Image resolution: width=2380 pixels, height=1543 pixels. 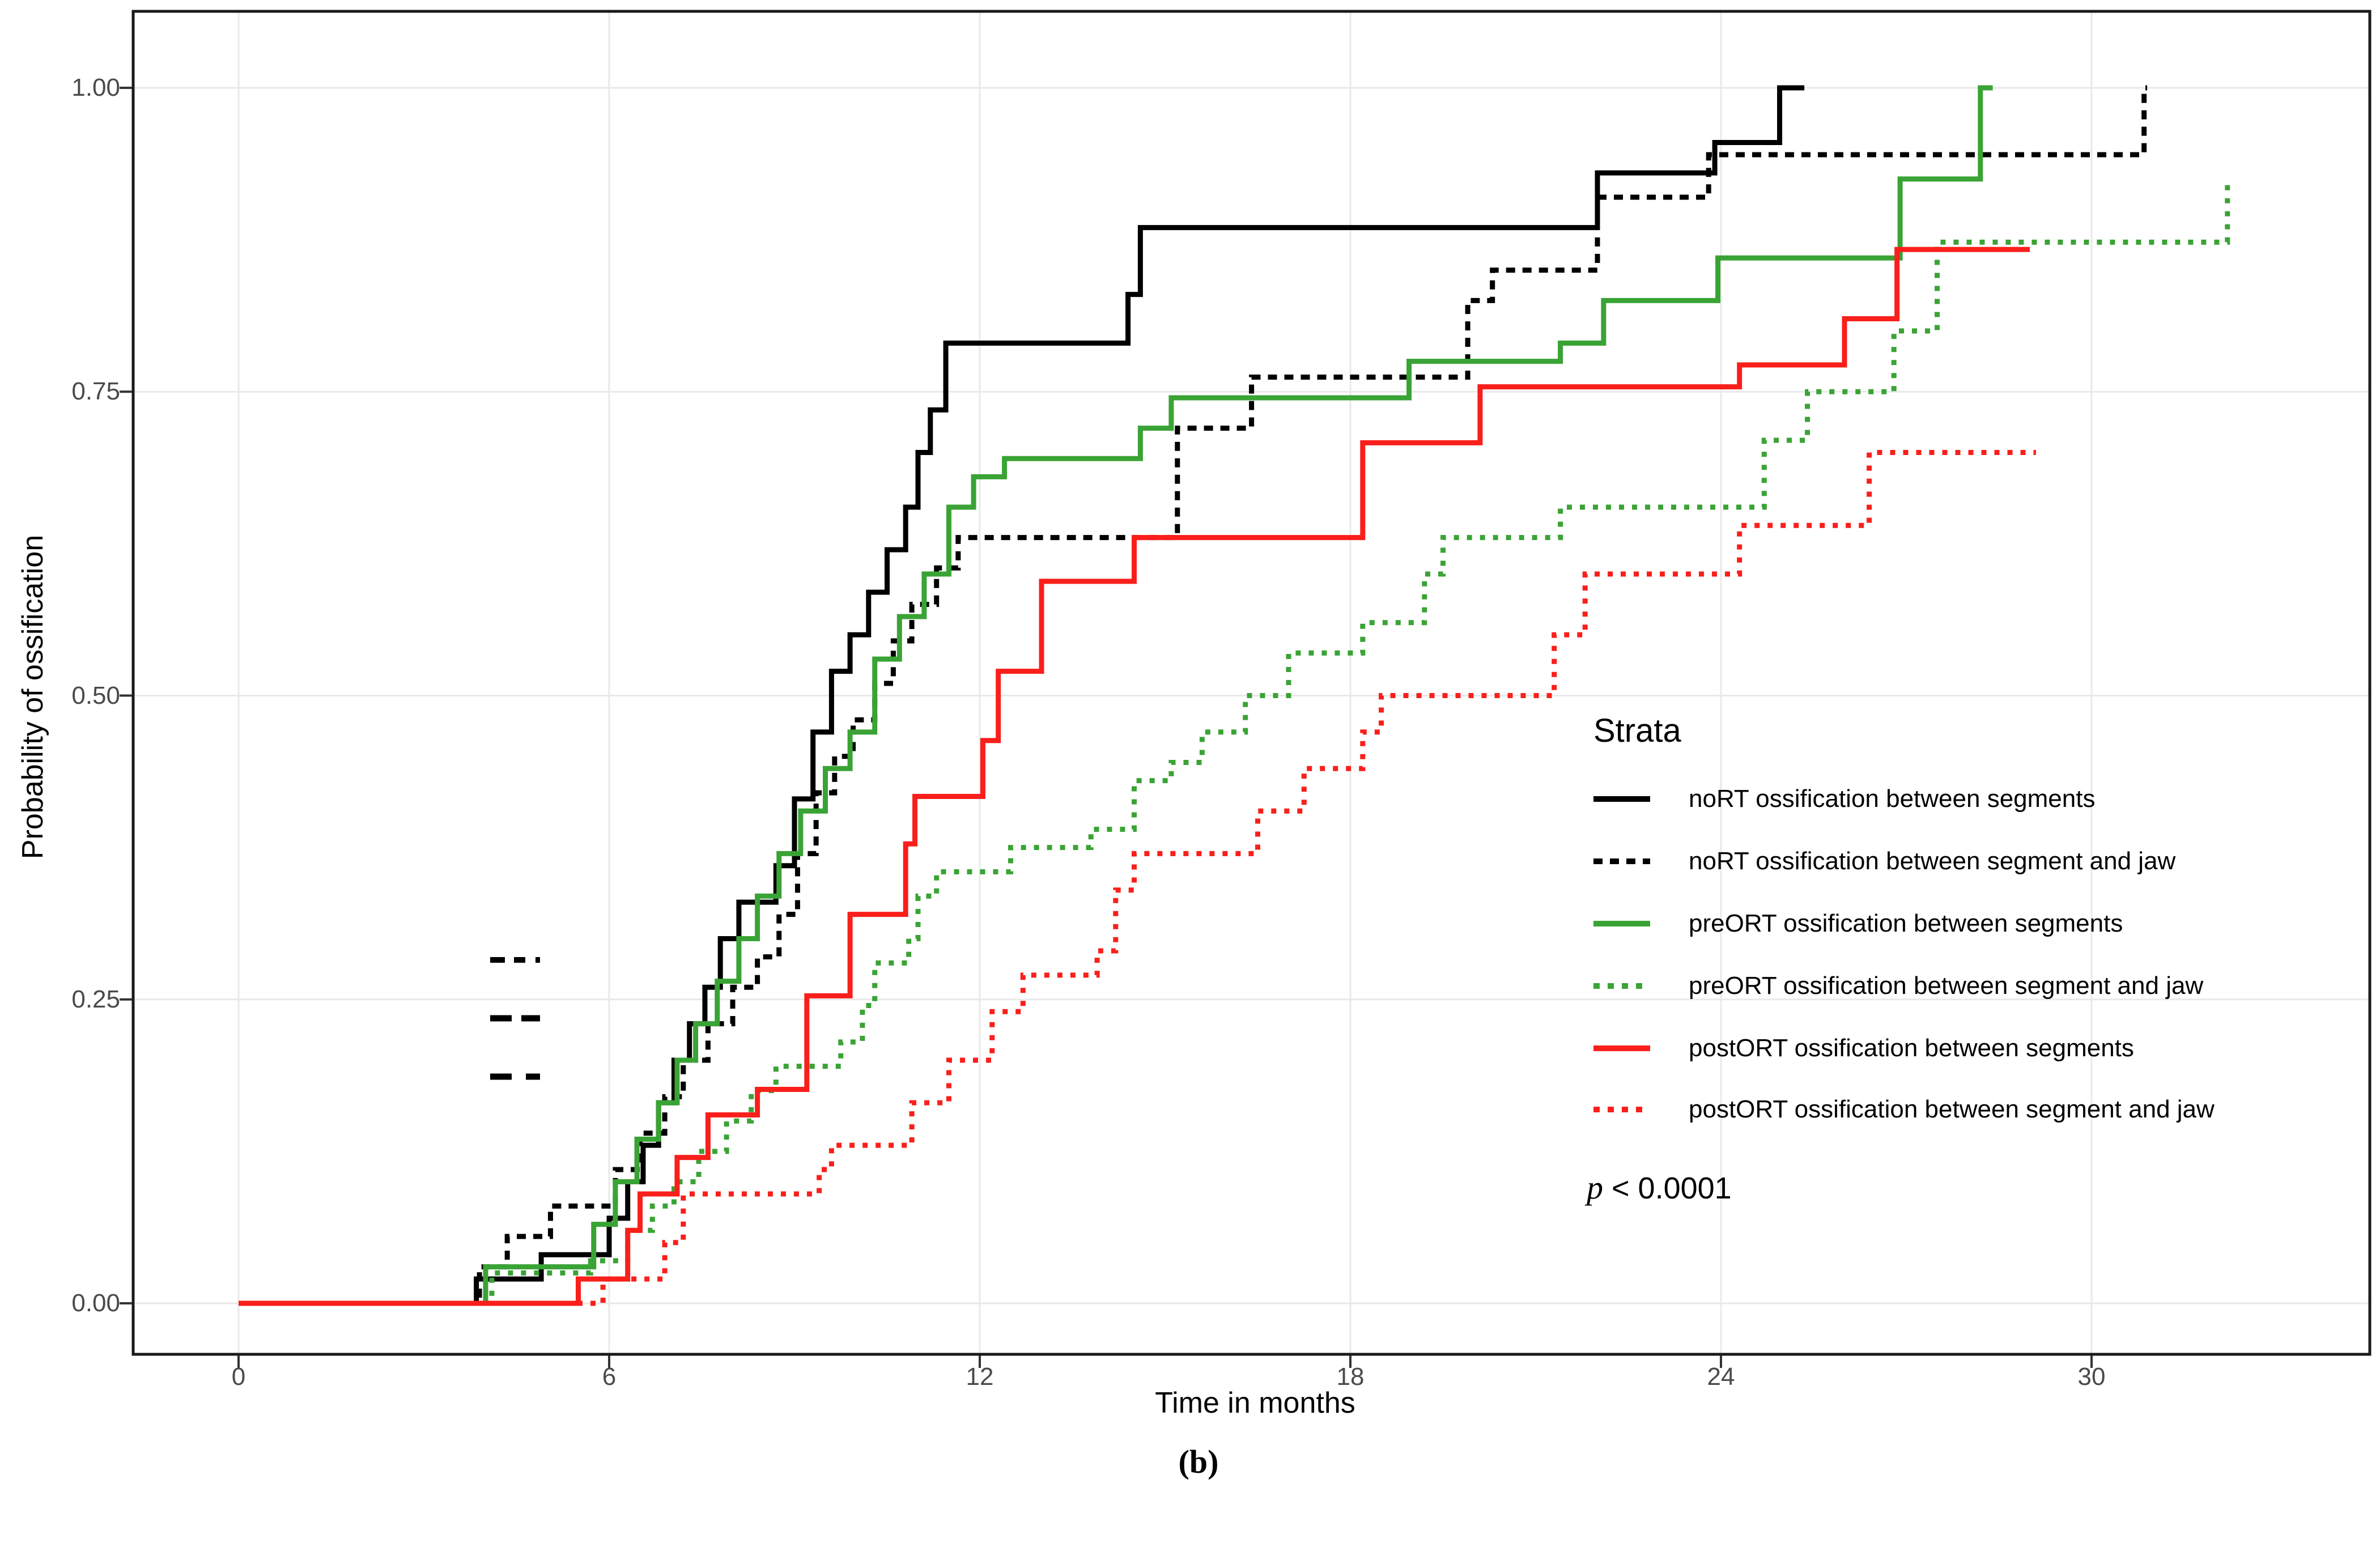 I want to click on legend-item-label: preORT ossification between segments, so click(x=1906, y=923).